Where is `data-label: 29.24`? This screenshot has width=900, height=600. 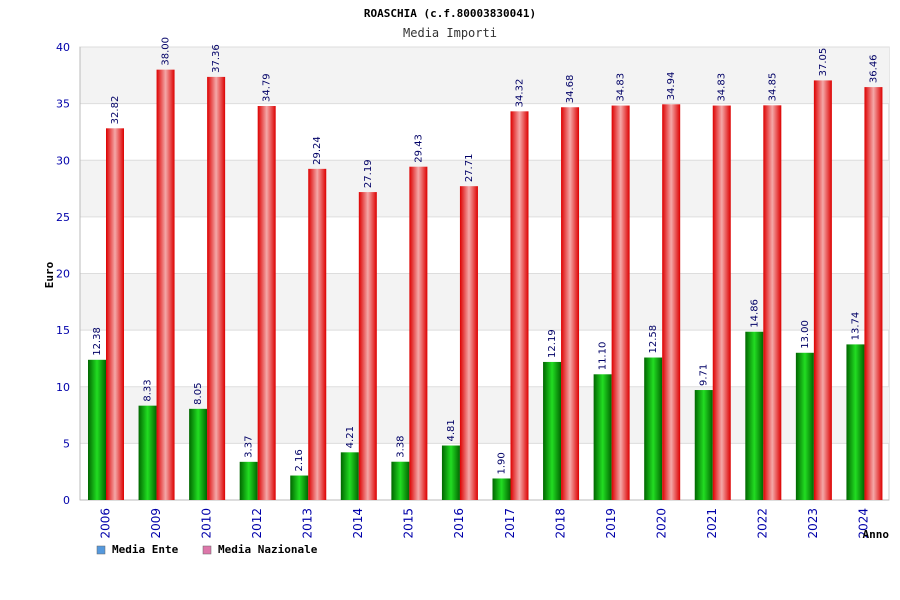 data-label: 29.24 is located at coordinates (317, 150).